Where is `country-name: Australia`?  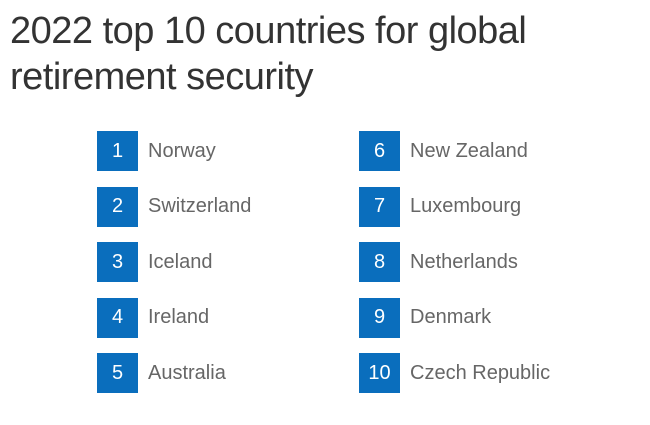
country-name: Australia is located at coordinates (187, 372).